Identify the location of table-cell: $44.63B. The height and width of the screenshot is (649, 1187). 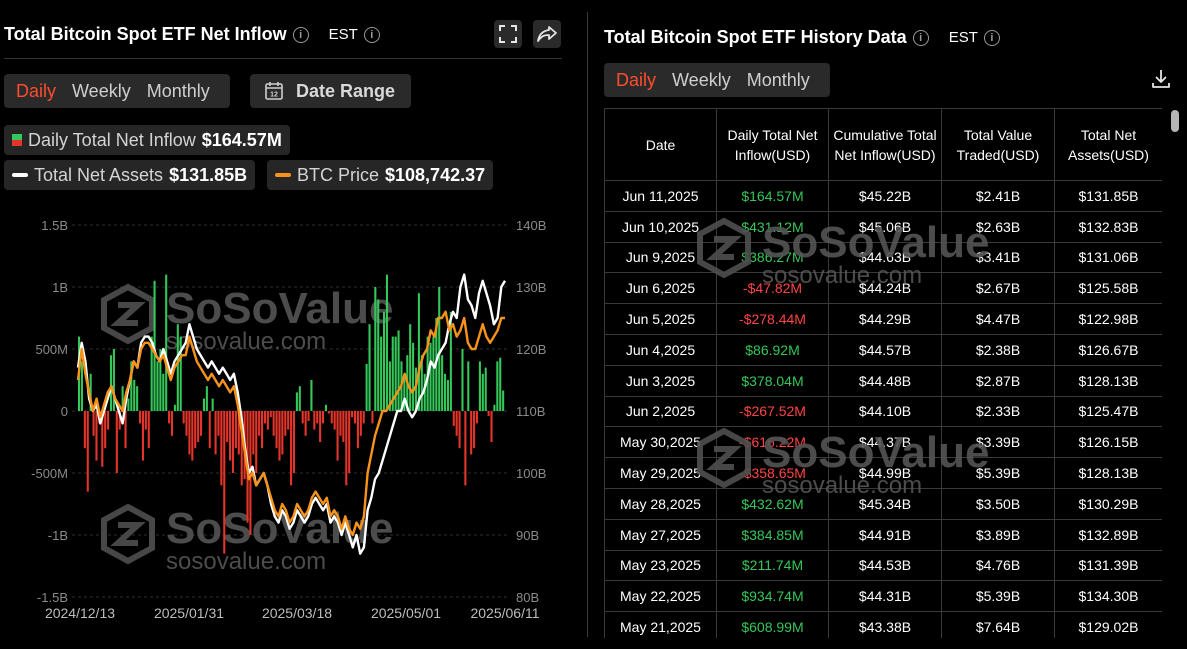
(885, 257).